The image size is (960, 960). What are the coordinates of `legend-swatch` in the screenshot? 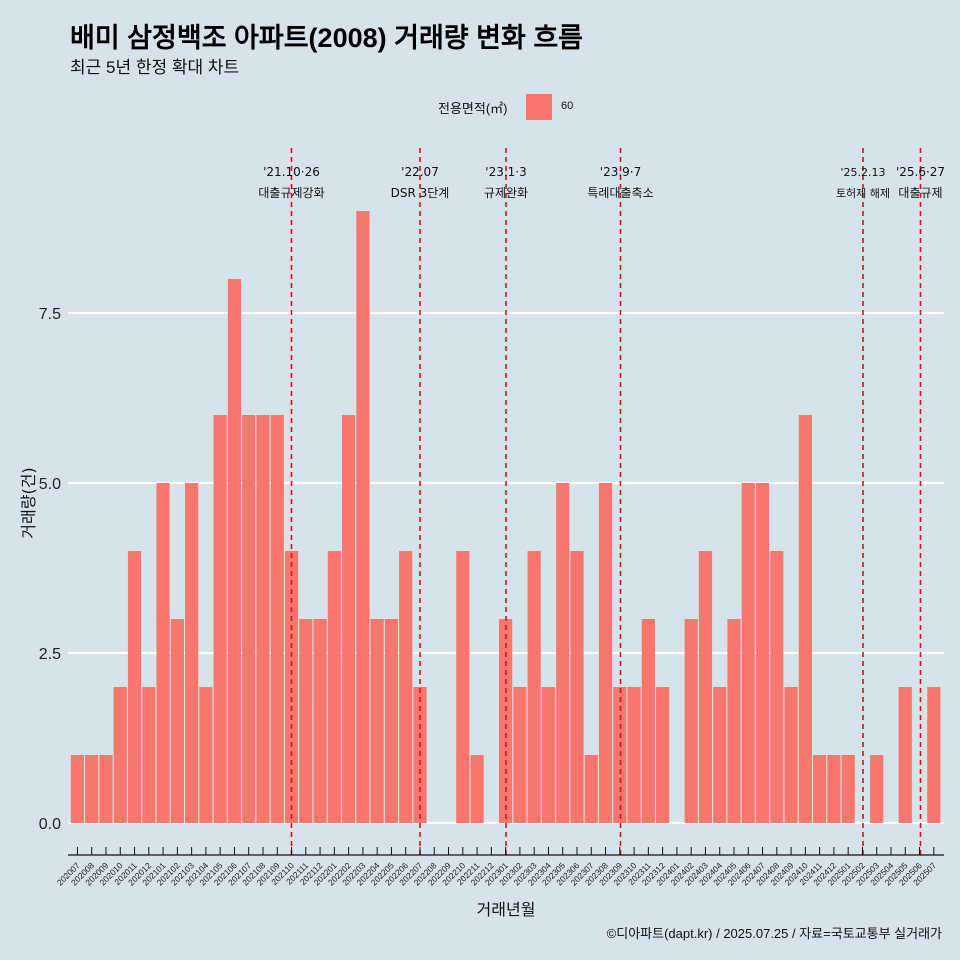 It's located at (539, 107).